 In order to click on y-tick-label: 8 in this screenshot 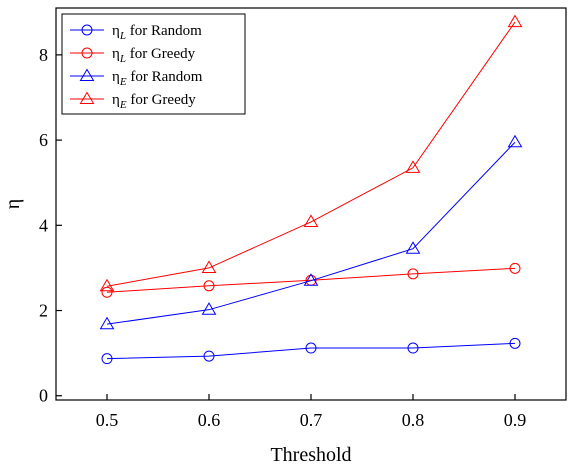, I will do `click(43, 55)`.